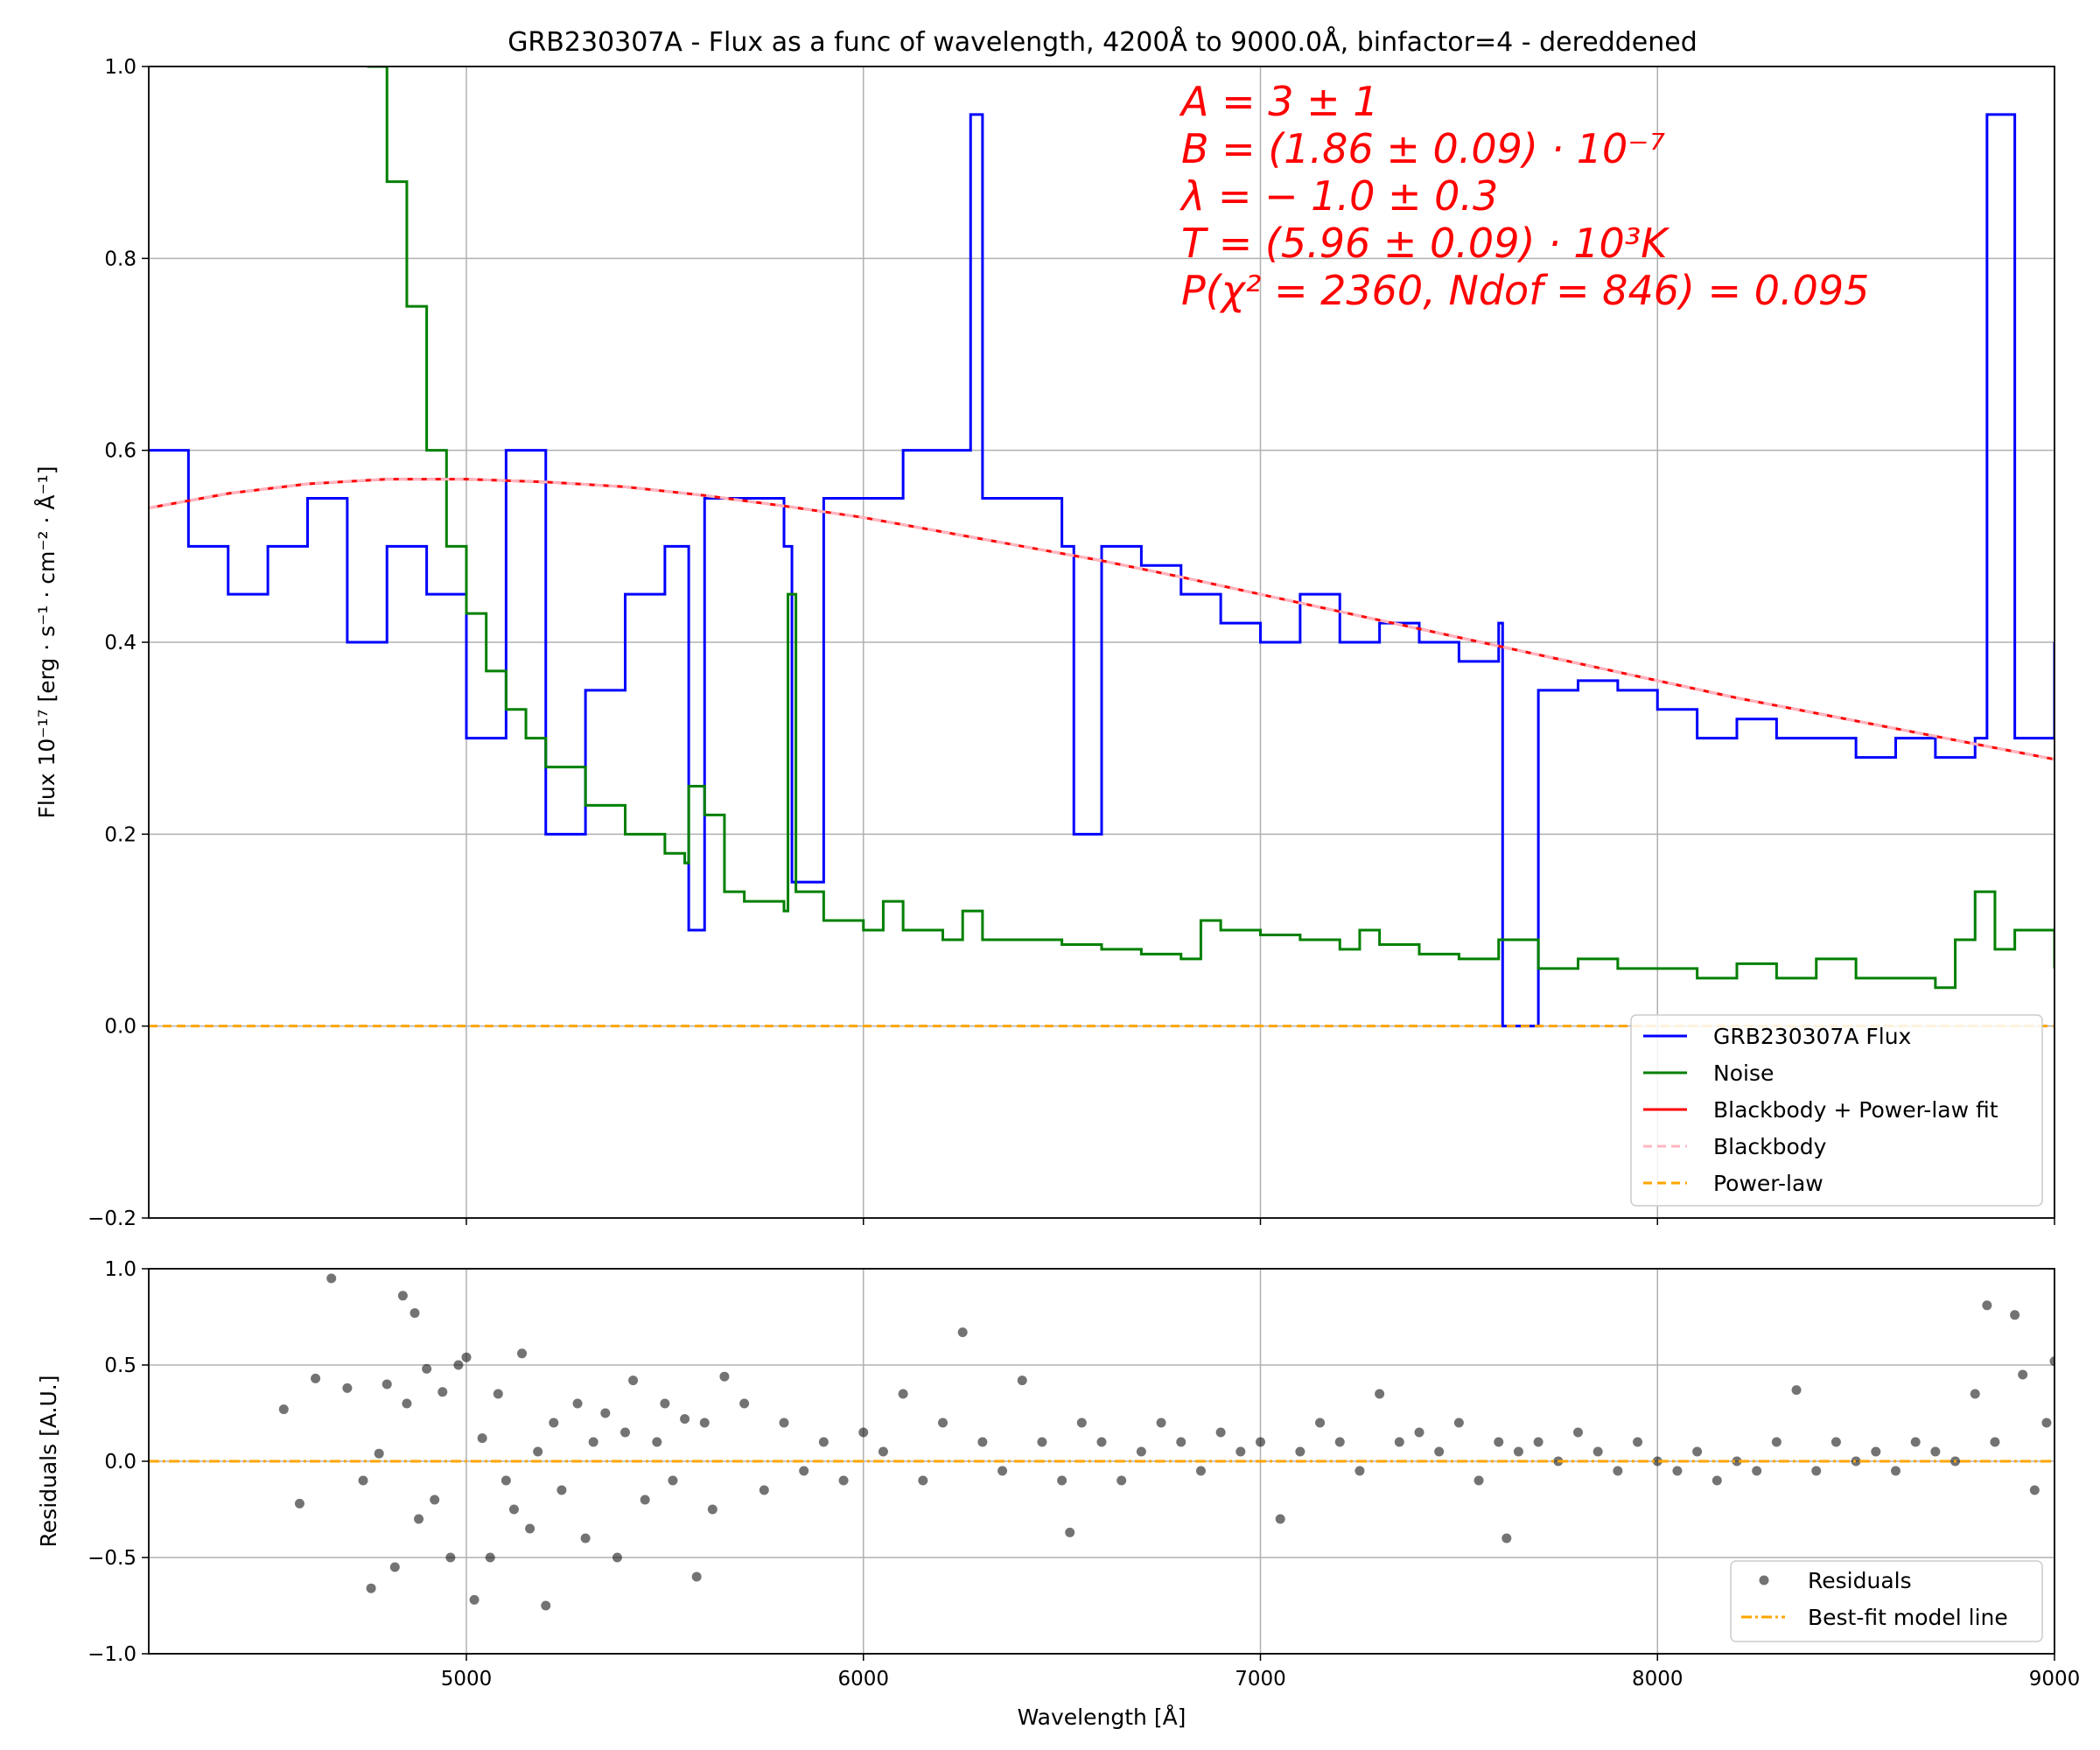 This screenshot has height=1750, width=2100. I want to click on residuals-y-tick-label: −1.0, so click(112, 1654).